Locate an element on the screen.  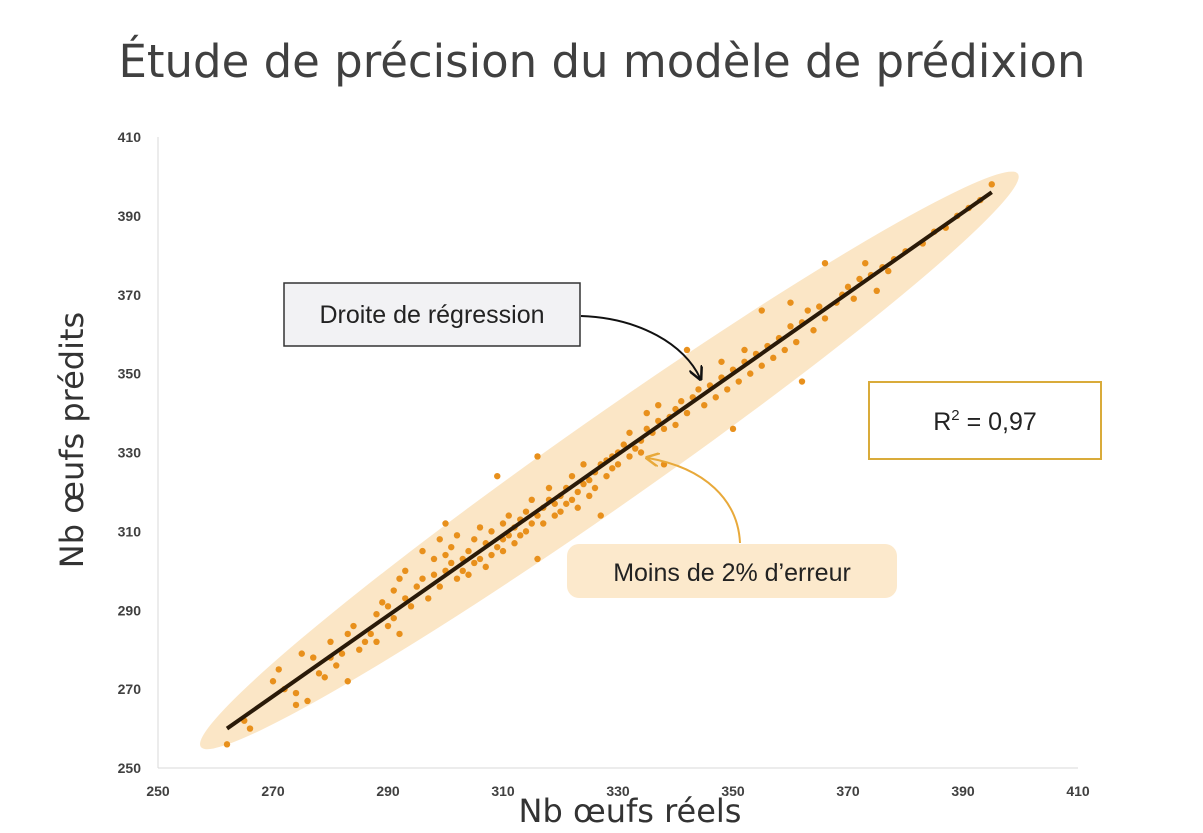
y-axis-ticks: 250 270 290 310 330 350 370 390 410 is located at coordinates (130, 452).